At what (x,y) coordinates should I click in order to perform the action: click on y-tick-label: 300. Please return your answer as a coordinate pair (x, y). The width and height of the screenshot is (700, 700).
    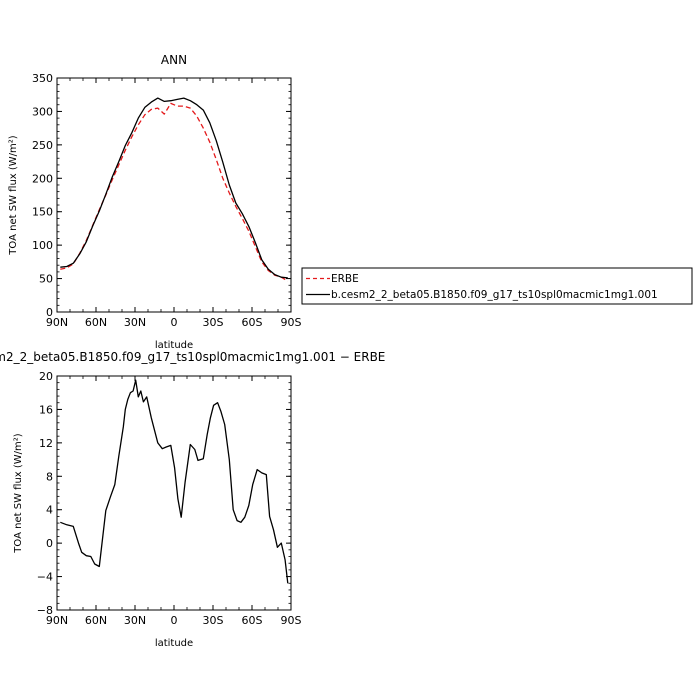
    Looking at the image, I should click on (42, 111).